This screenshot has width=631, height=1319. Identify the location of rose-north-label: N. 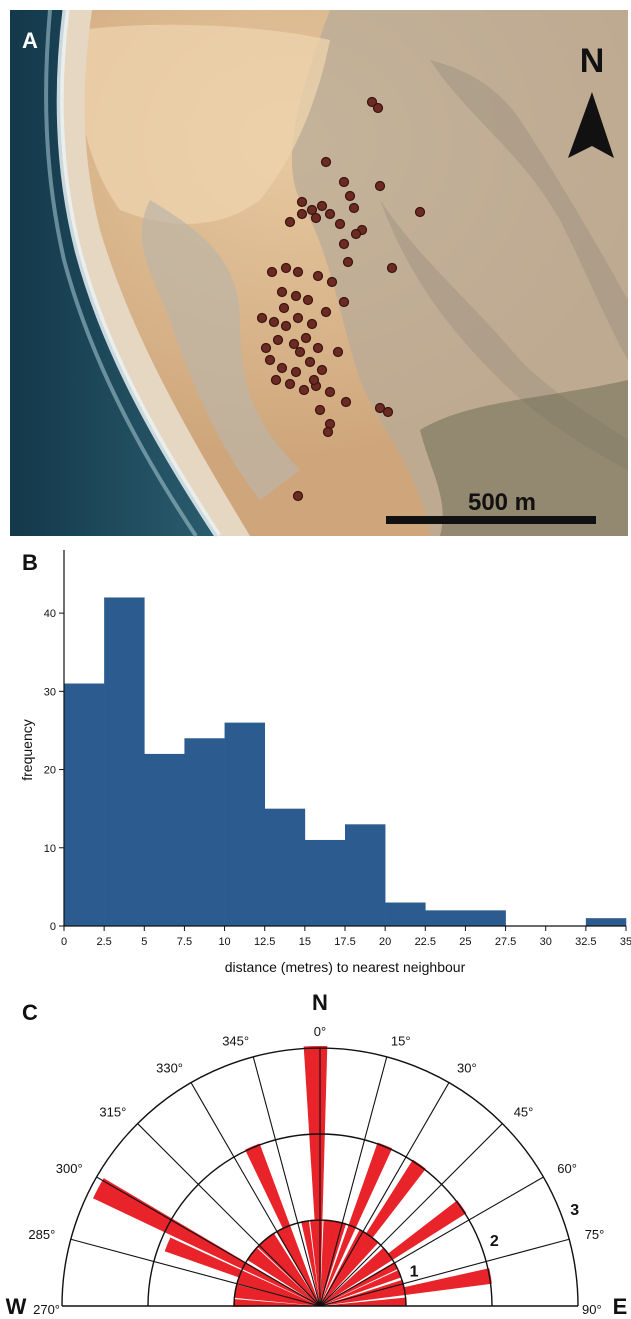
(320, 1002).